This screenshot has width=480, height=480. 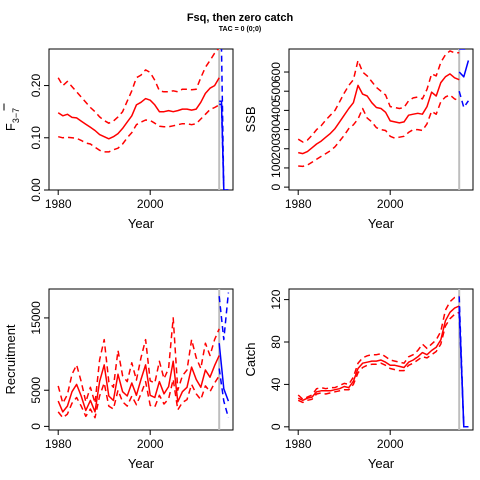 I want to click on figure-title: Fsq, then zero catch, so click(x=240, y=18).